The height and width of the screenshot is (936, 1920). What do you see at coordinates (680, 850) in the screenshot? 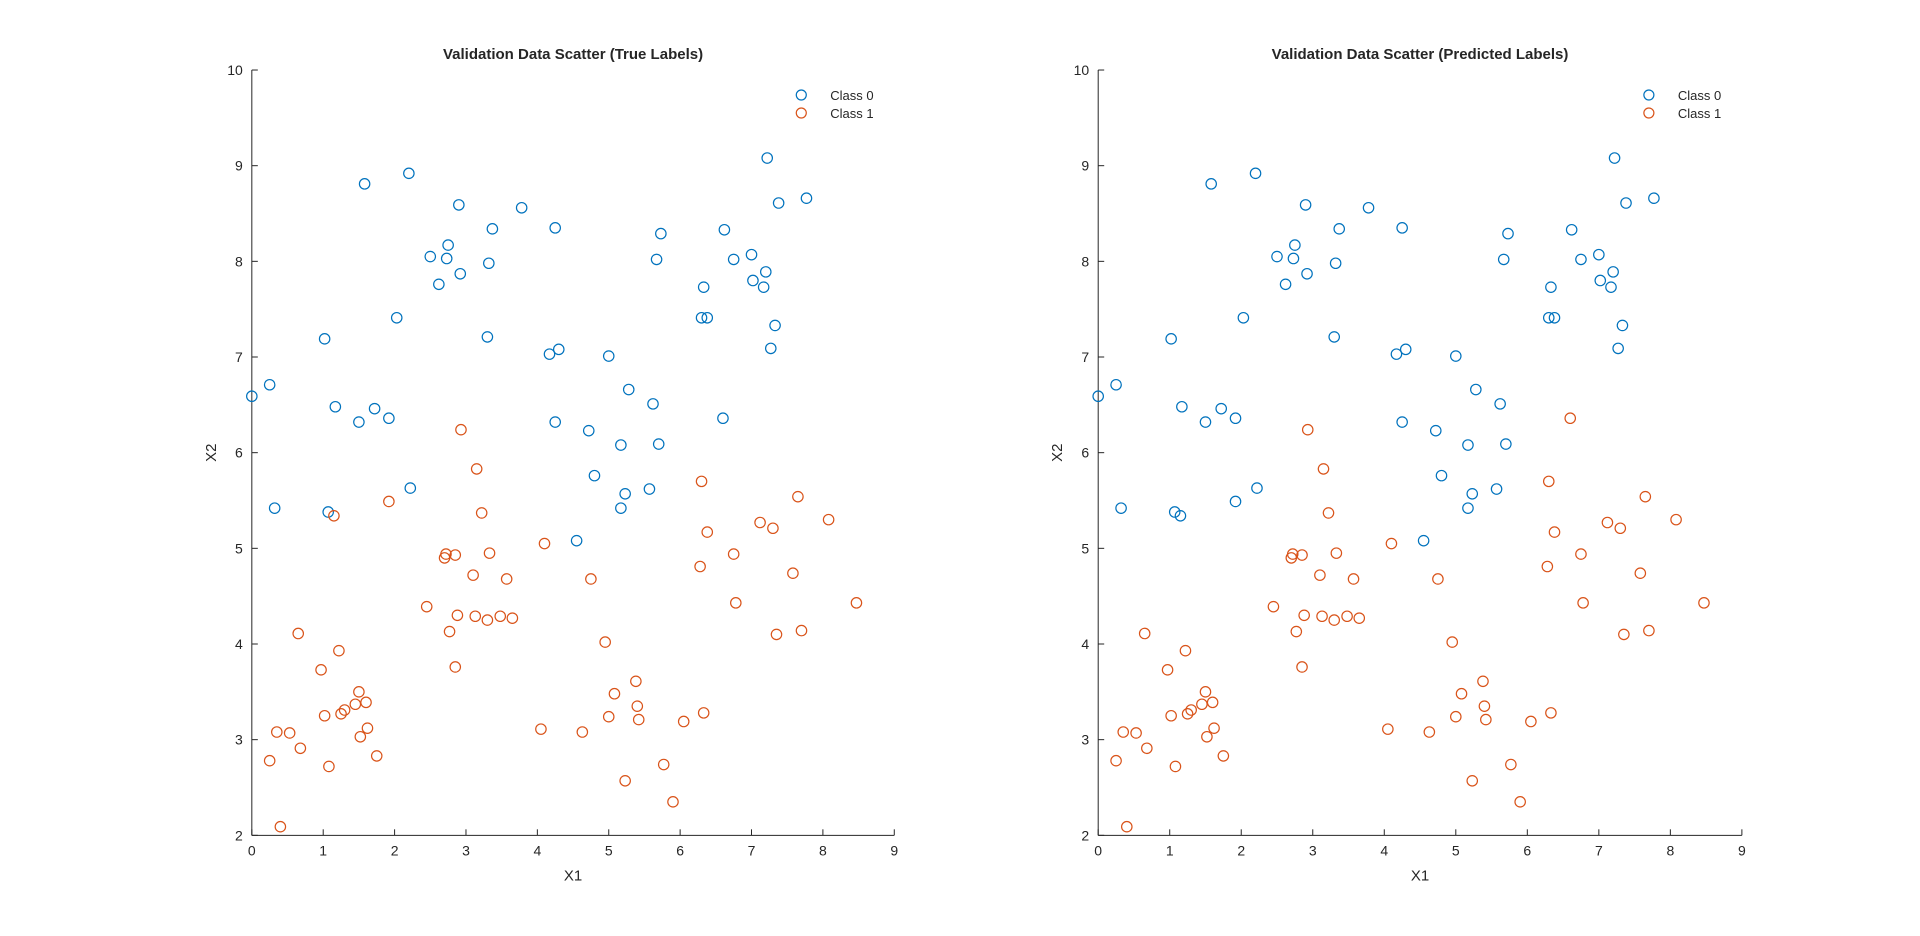
I see `x-tick-label: 6` at bounding box center [680, 850].